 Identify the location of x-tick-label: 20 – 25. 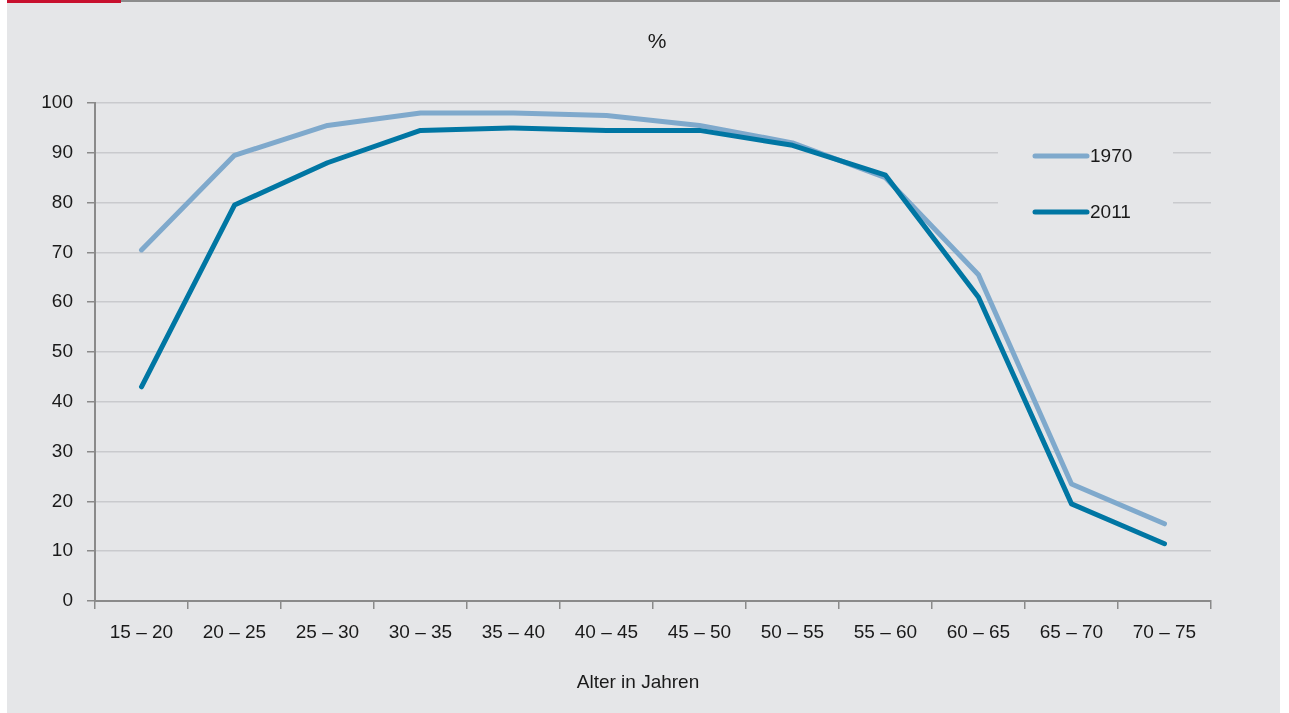
(234, 631).